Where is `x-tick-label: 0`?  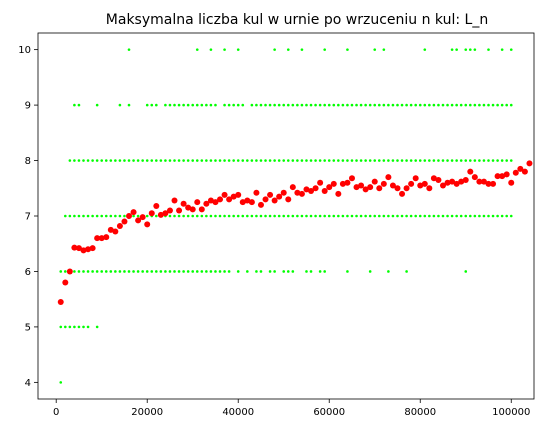
x-tick-label: 0 is located at coordinates (56, 412).